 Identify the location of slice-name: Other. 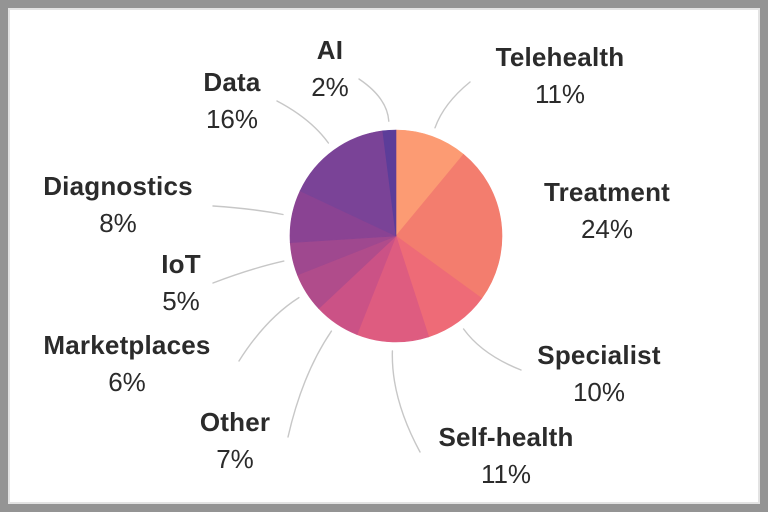
(235, 422).